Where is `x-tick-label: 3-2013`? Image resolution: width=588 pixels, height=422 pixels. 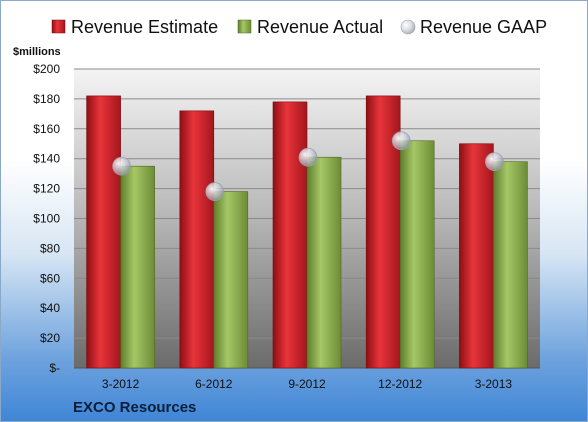
x-tick-label: 3-2013 is located at coordinates (494, 384).